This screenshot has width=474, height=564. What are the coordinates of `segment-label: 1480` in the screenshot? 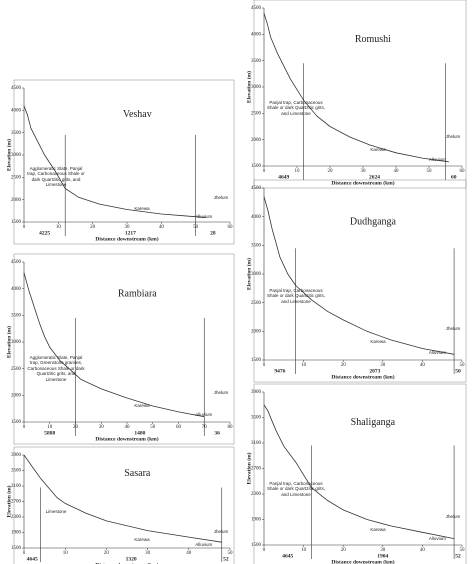 It's located at (139, 433).